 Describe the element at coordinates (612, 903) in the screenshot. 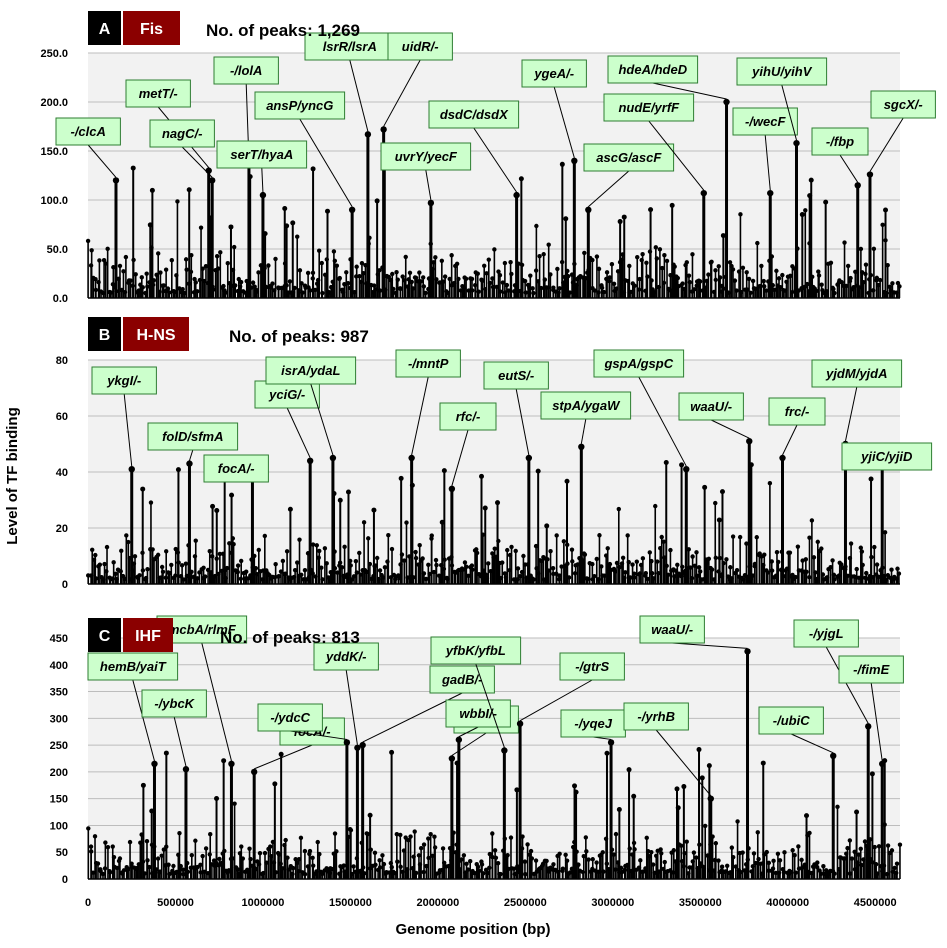

I see `x-tick-label: 3000000` at that location.